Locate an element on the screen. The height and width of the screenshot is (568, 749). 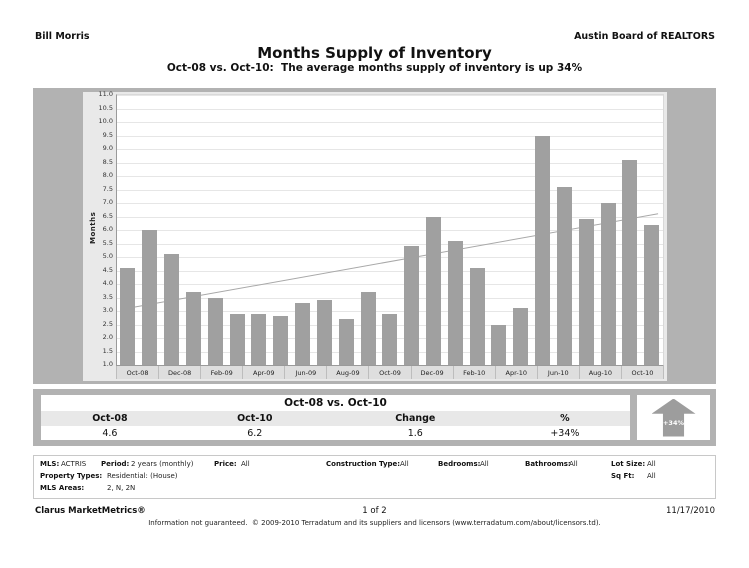
x-tick-cell: Jun-09 is located at coordinates (305, 372).